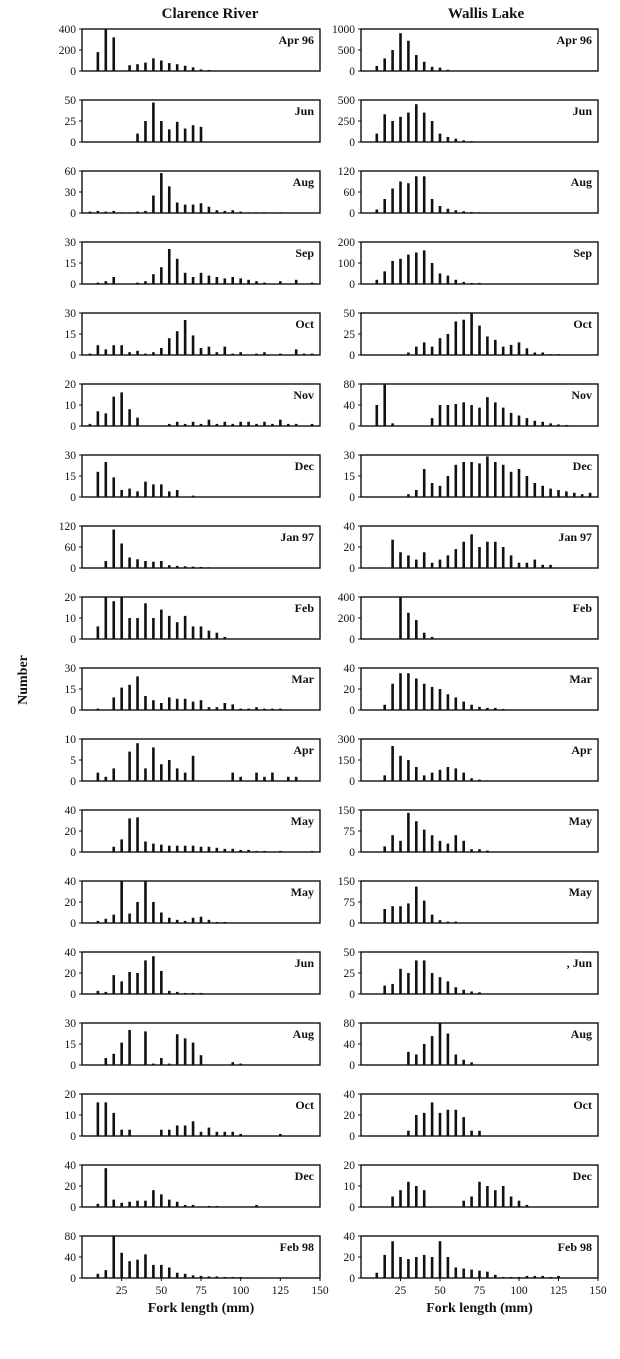 This screenshot has height=1359, width=620. I want to click on clarence-panel-17-ytick-label: 0, so click(73, 1208).